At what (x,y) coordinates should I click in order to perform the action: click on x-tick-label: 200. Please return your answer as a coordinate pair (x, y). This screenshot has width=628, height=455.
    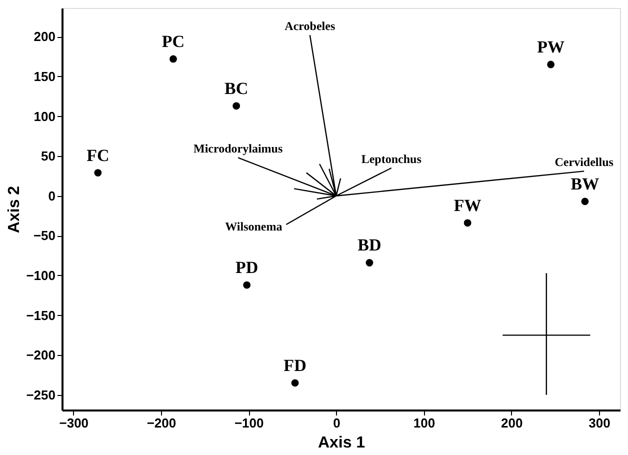
    Looking at the image, I should click on (512, 423).